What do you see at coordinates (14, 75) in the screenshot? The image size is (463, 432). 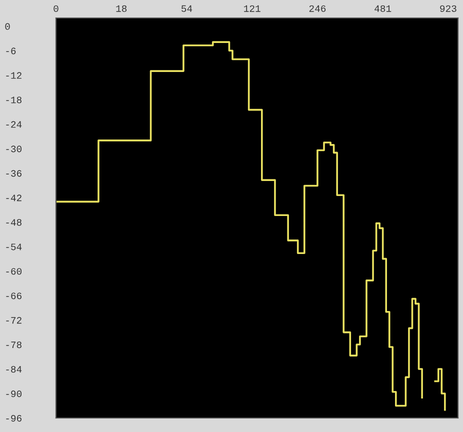 I see `y-tick-label: -12` at bounding box center [14, 75].